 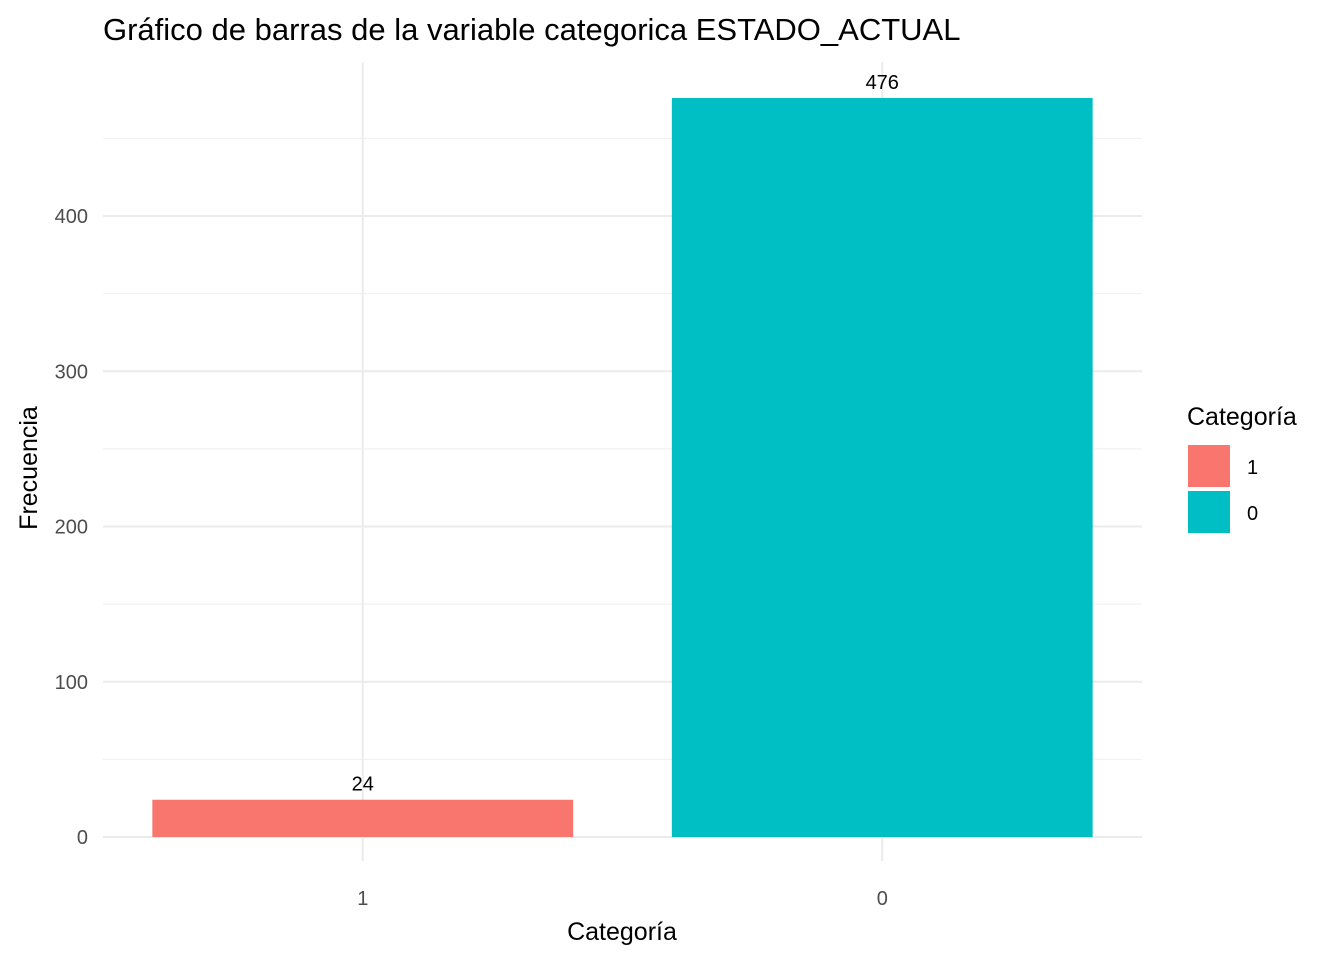 I want to click on data-label-0: 476, so click(x=882, y=83).